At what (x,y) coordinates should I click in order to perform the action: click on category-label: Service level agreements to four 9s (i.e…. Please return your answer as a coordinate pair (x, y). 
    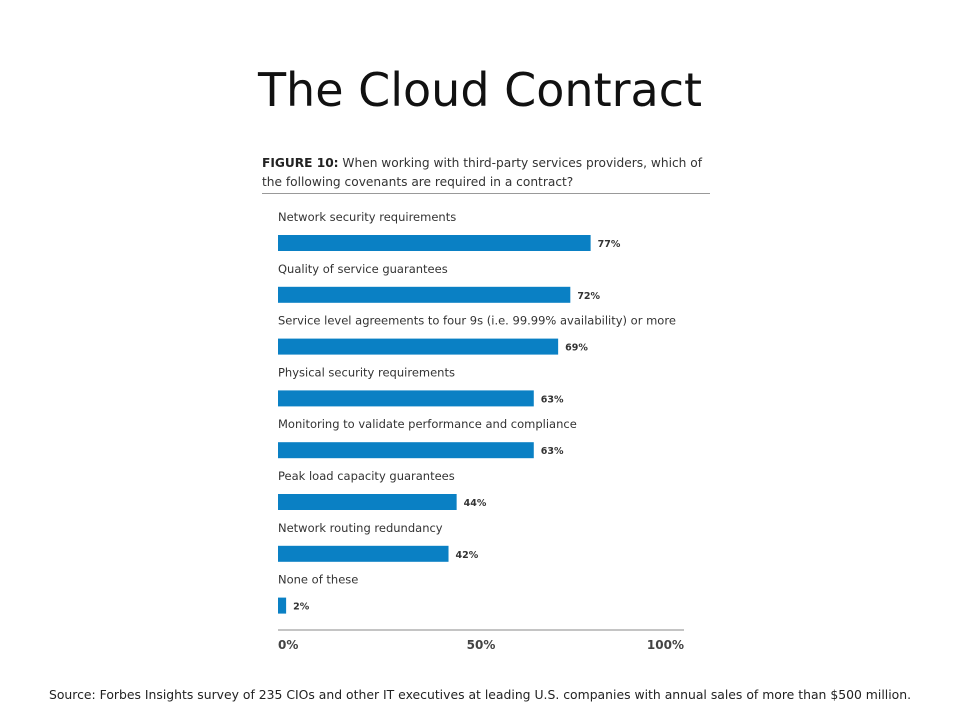
    Looking at the image, I should click on (477, 321).